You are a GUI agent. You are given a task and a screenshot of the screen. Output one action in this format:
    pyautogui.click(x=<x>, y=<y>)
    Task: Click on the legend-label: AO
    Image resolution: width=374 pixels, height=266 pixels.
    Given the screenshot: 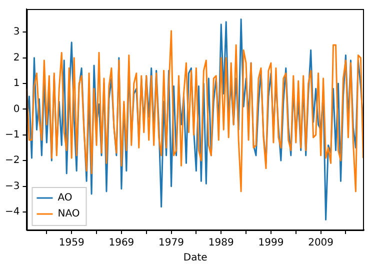 What is the action you would take?
    pyautogui.click(x=65, y=198)
    